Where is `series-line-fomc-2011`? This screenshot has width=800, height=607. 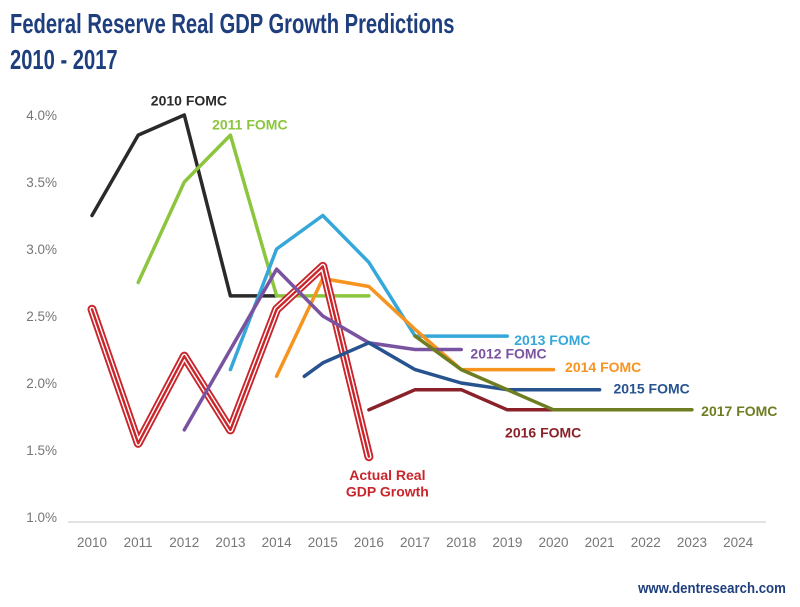 series-line-fomc-2011 is located at coordinates (253, 215).